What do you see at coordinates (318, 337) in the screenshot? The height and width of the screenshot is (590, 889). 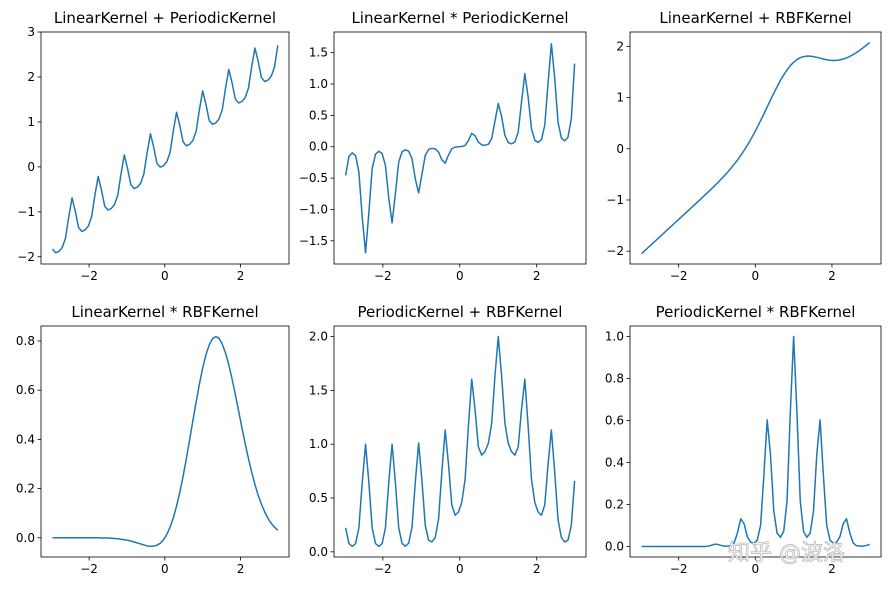 I see `y-tick-label: 2.0` at bounding box center [318, 337].